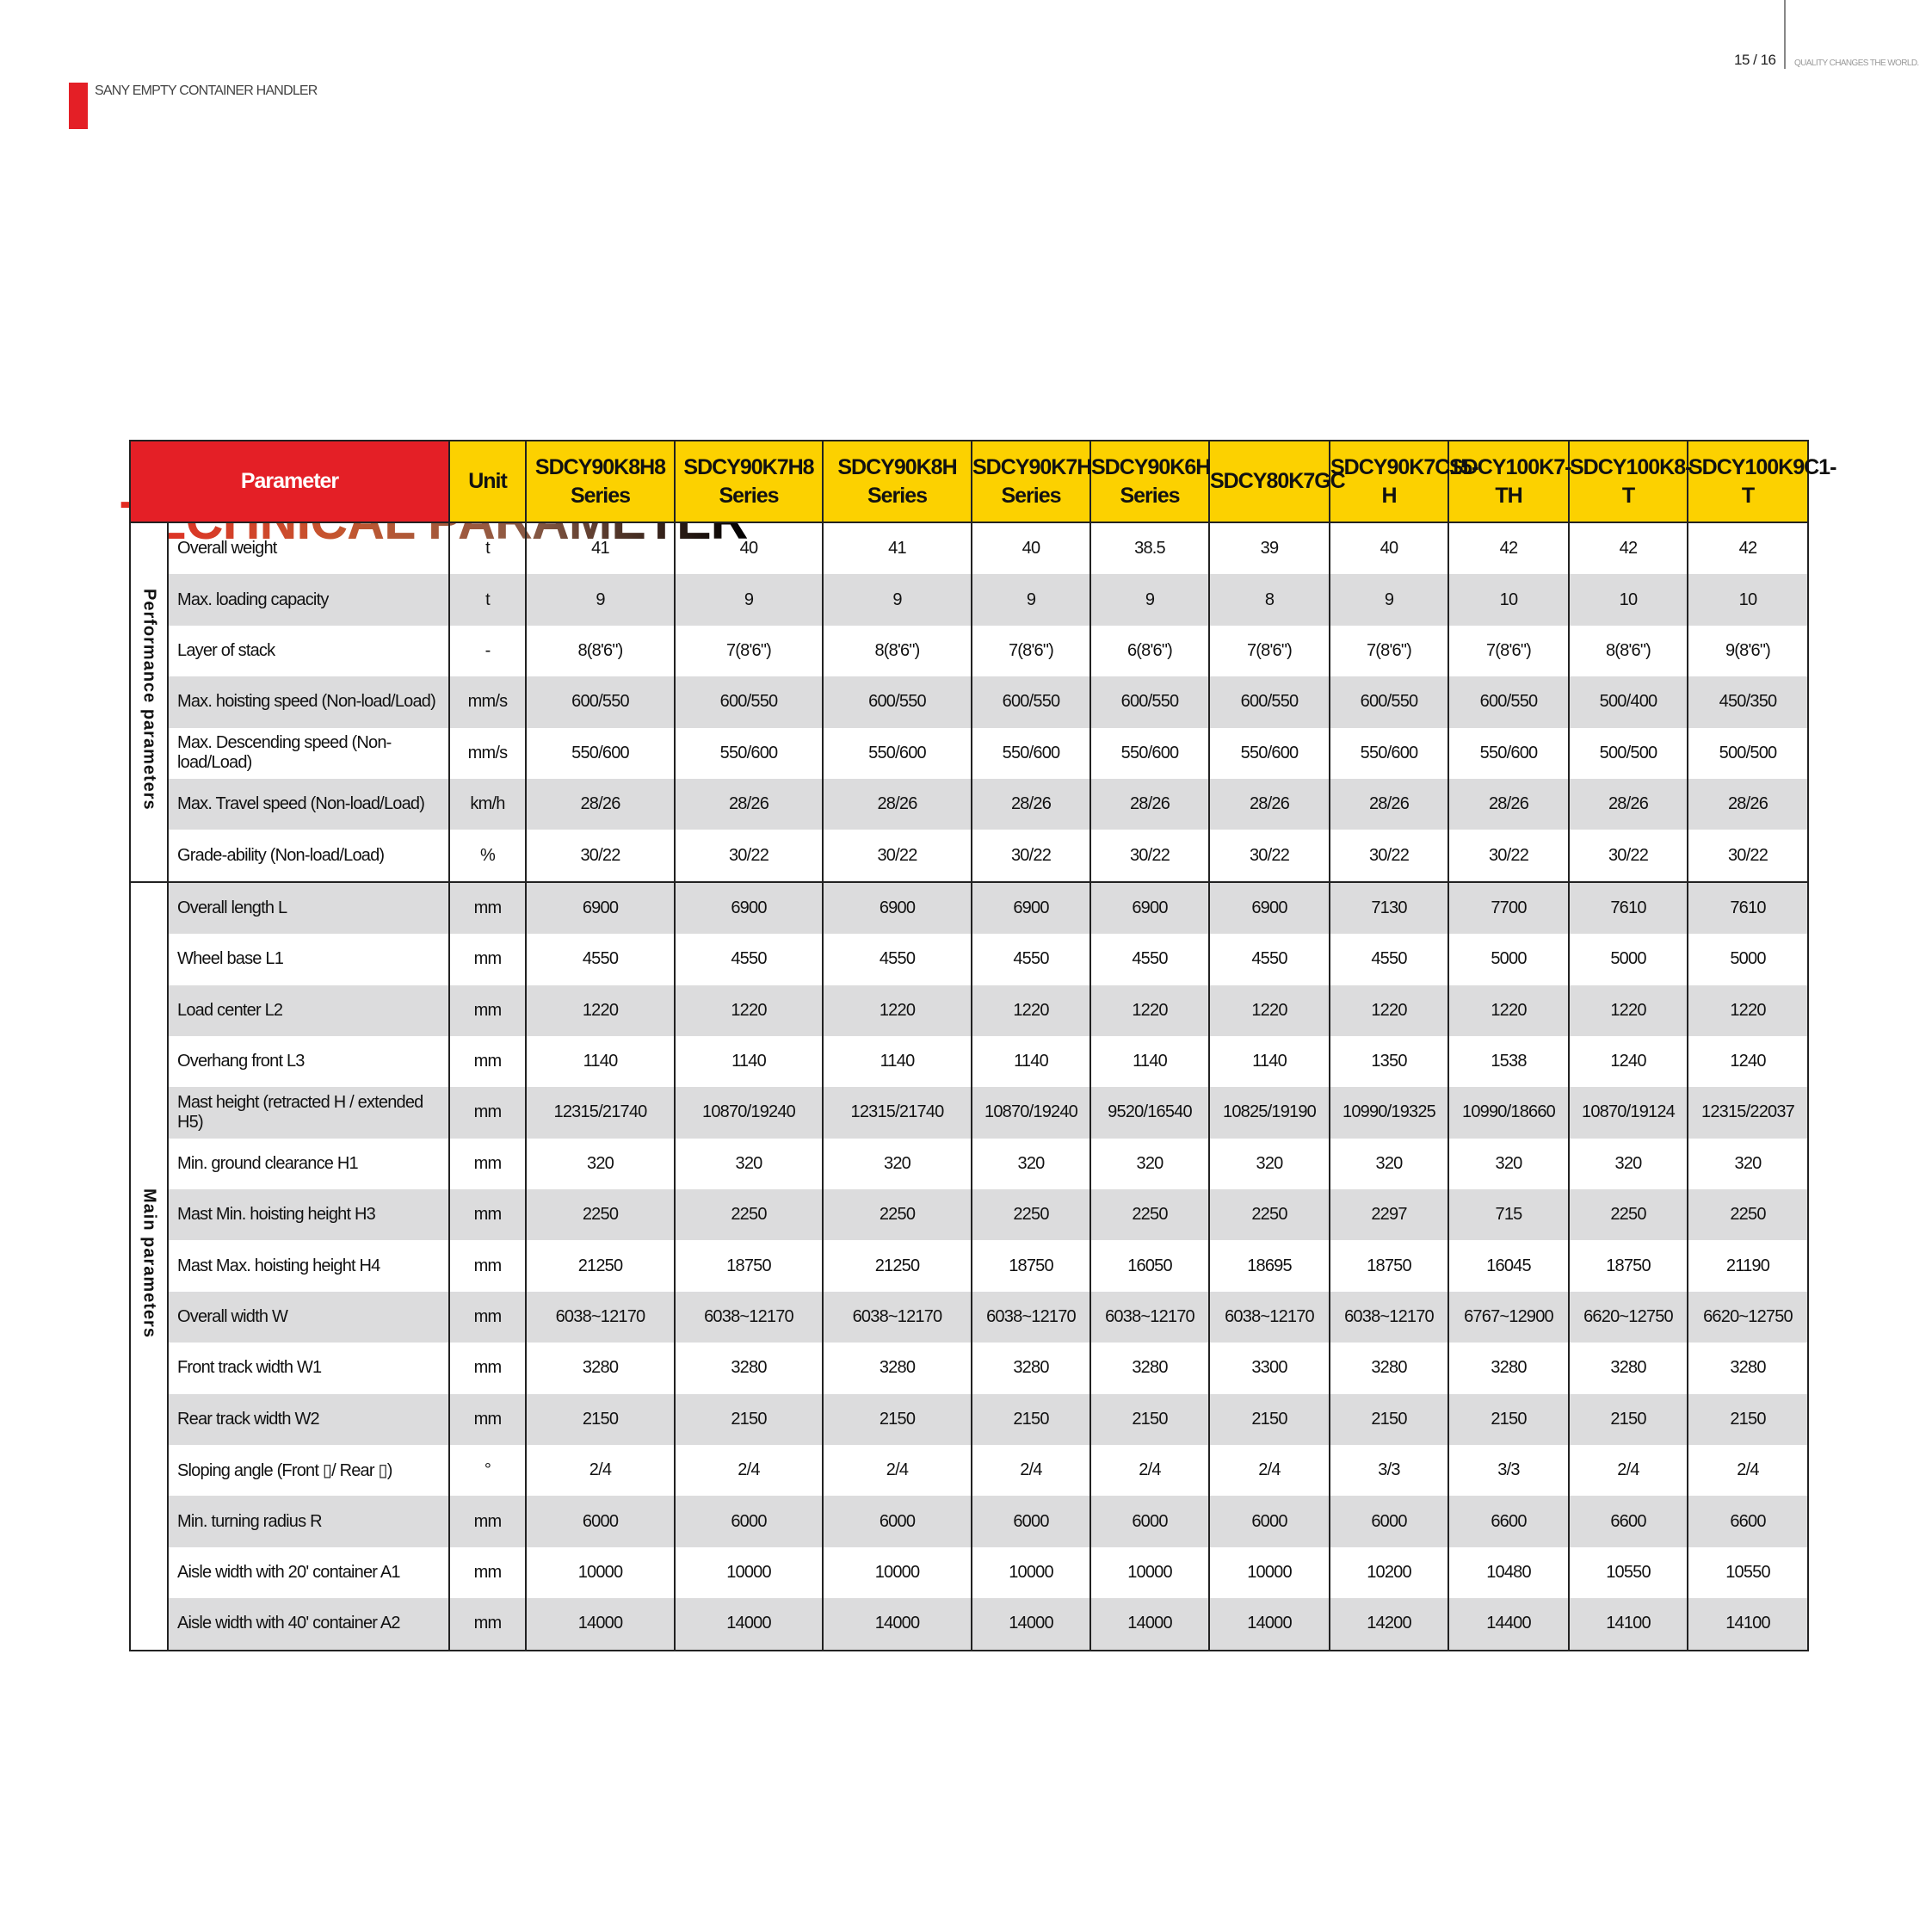 Image resolution: width=1932 pixels, height=1932 pixels. Describe the element at coordinates (308, 753) in the screenshot. I see `parameter-name: Max. Descending speed (Non-load/Load)` at that location.